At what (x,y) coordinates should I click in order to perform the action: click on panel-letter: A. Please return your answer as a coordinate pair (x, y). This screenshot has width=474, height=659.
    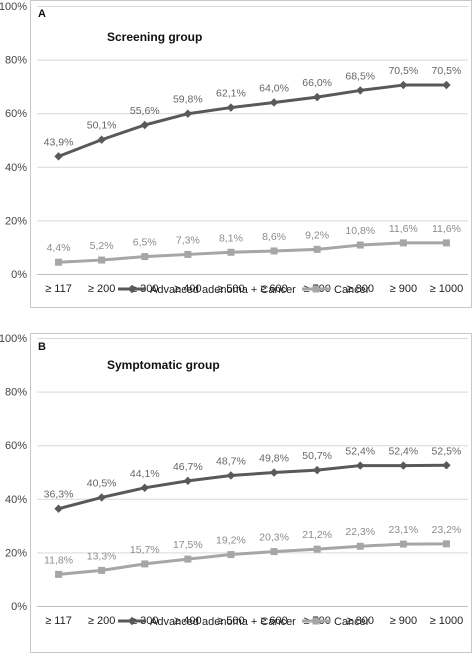
    Looking at the image, I should click on (42, 14).